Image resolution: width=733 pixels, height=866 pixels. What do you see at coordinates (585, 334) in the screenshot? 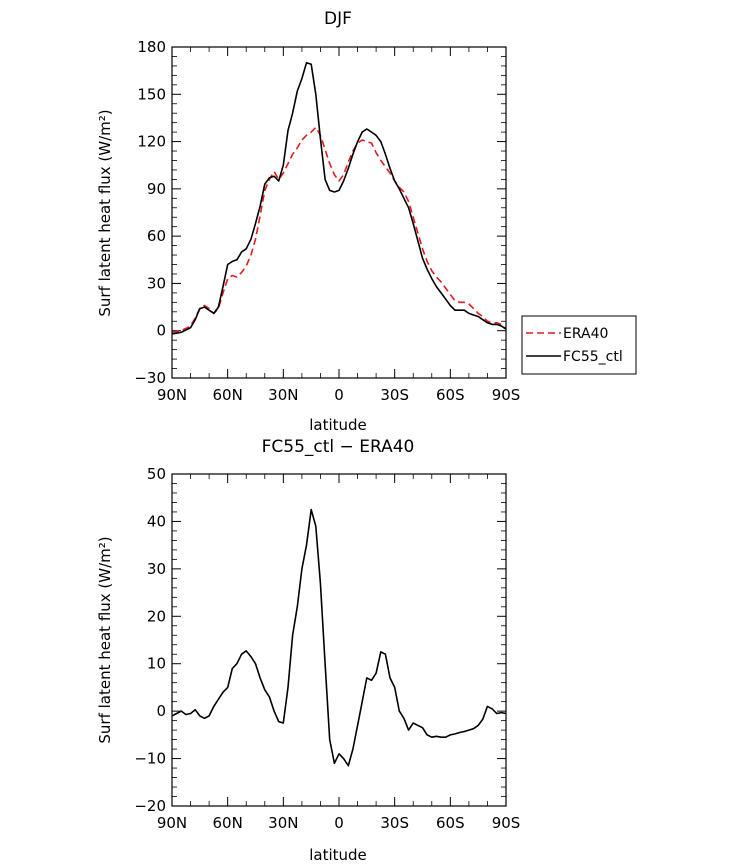
I see `legend-label-era40: ERA40` at bounding box center [585, 334].